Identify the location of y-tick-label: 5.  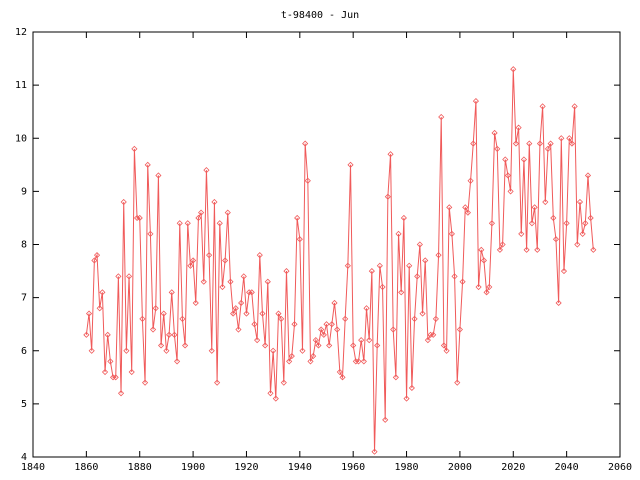
(24, 404).